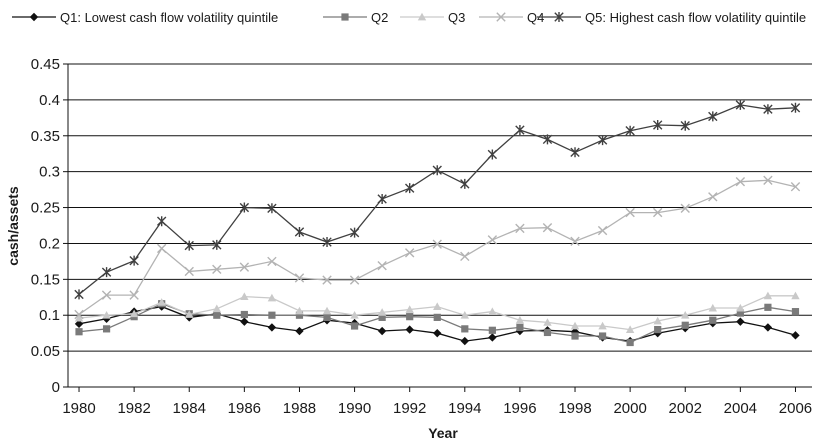 This screenshot has width=828, height=447. I want to click on x-tick-label: 1990, so click(354, 408).